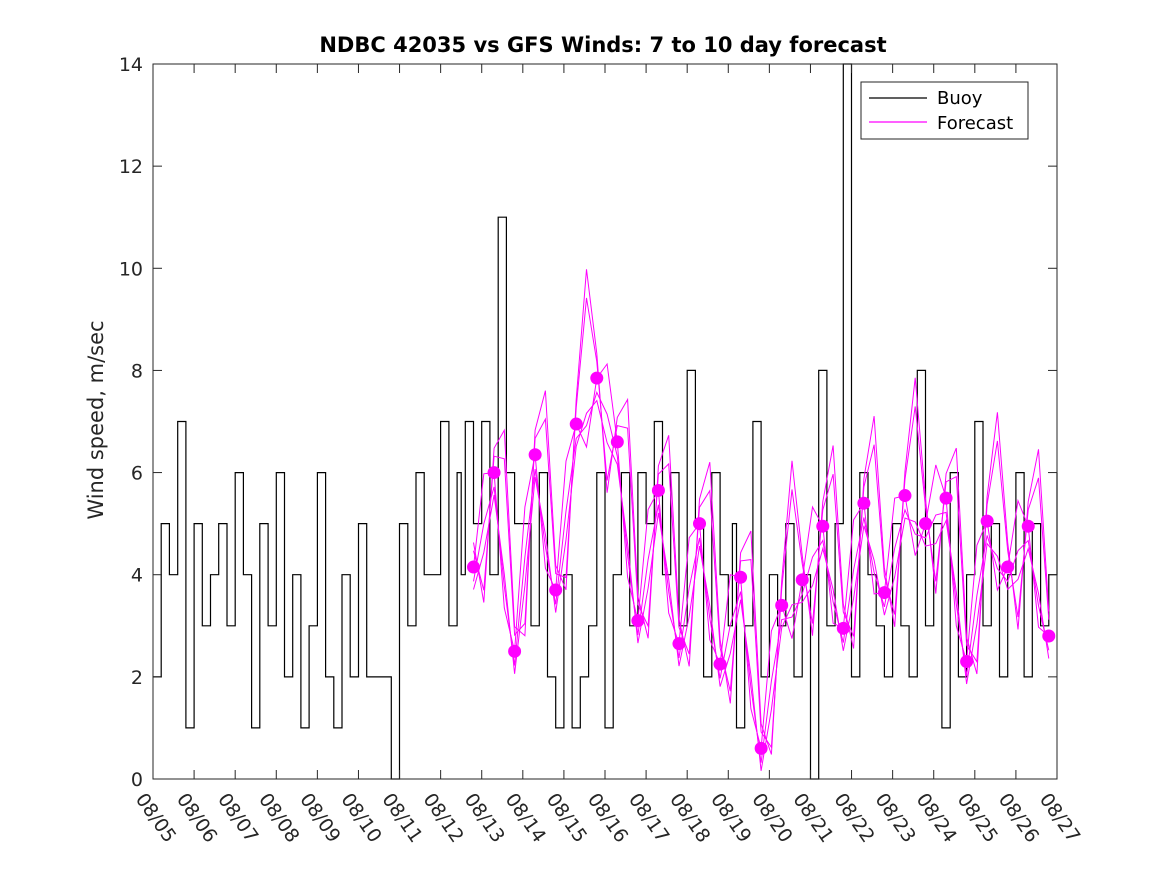  What do you see at coordinates (137, 780) in the screenshot?
I see `y-tick-label: 0` at bounding box center [137, 780].